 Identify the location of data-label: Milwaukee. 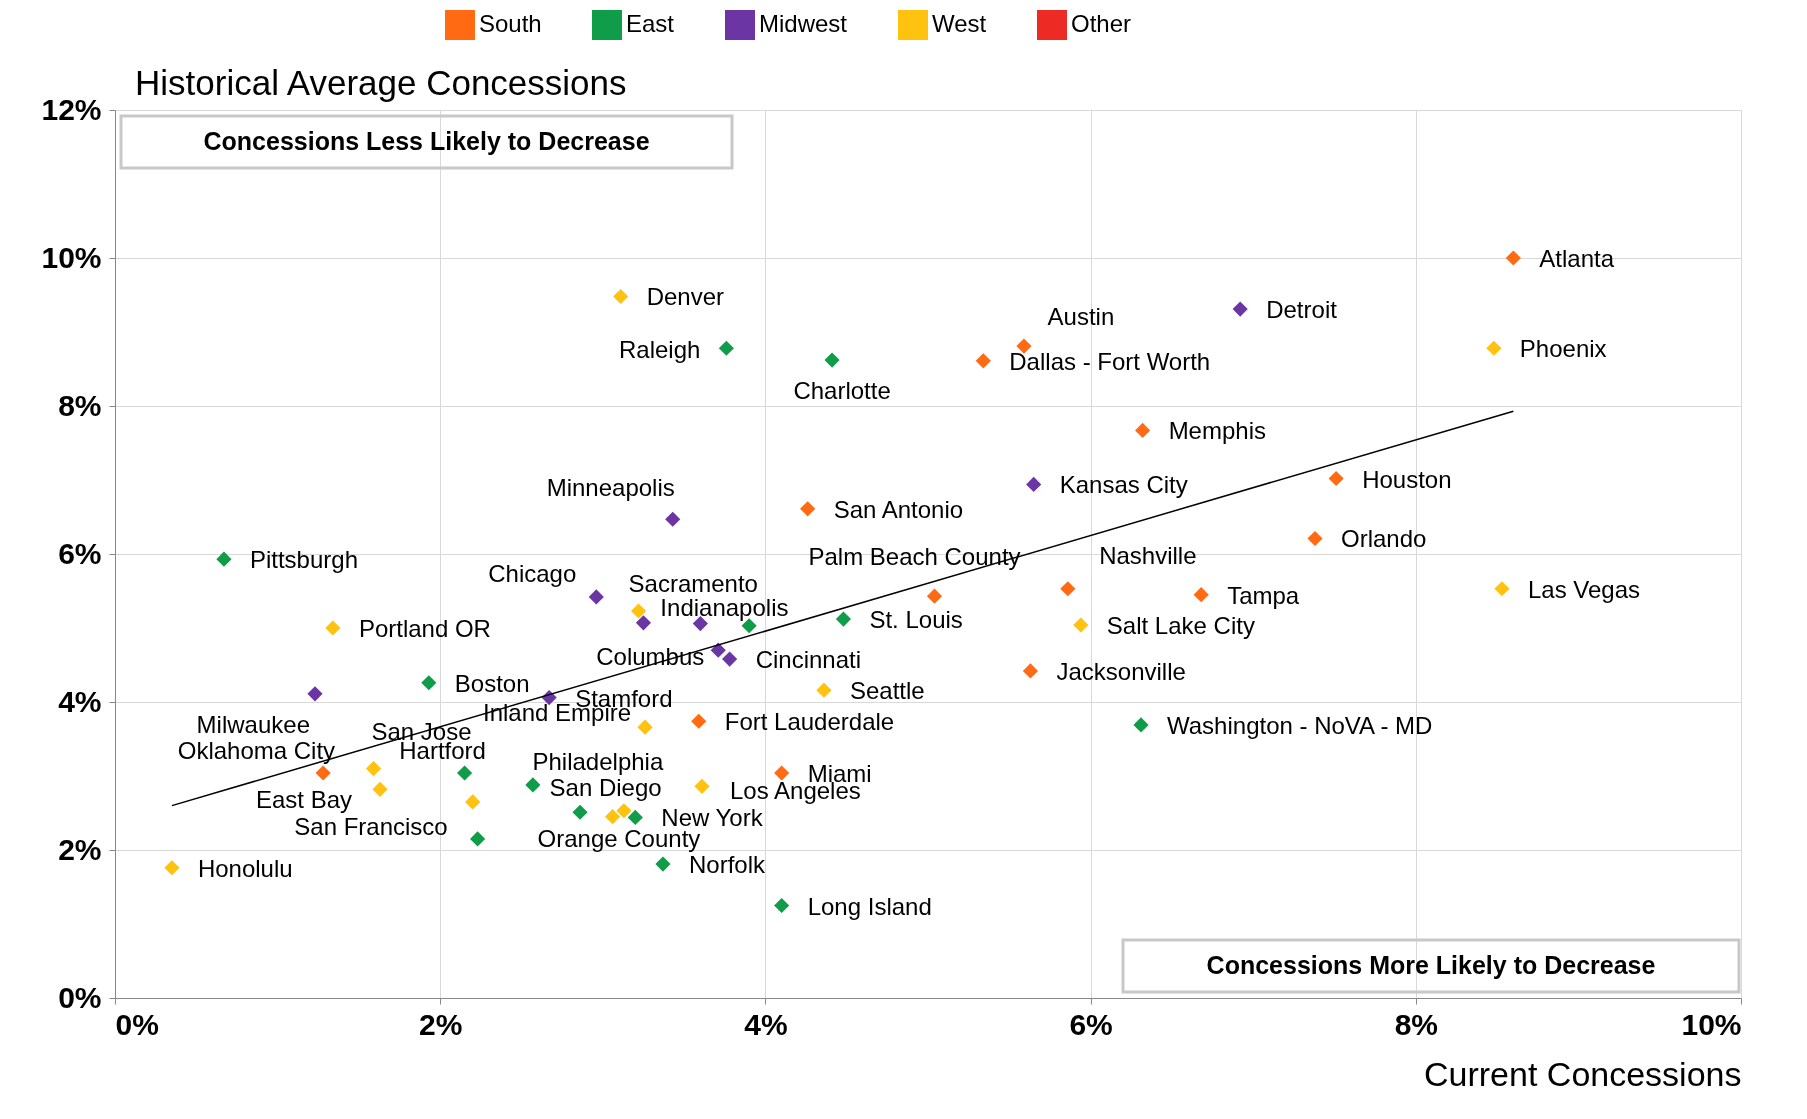
(253, 724).